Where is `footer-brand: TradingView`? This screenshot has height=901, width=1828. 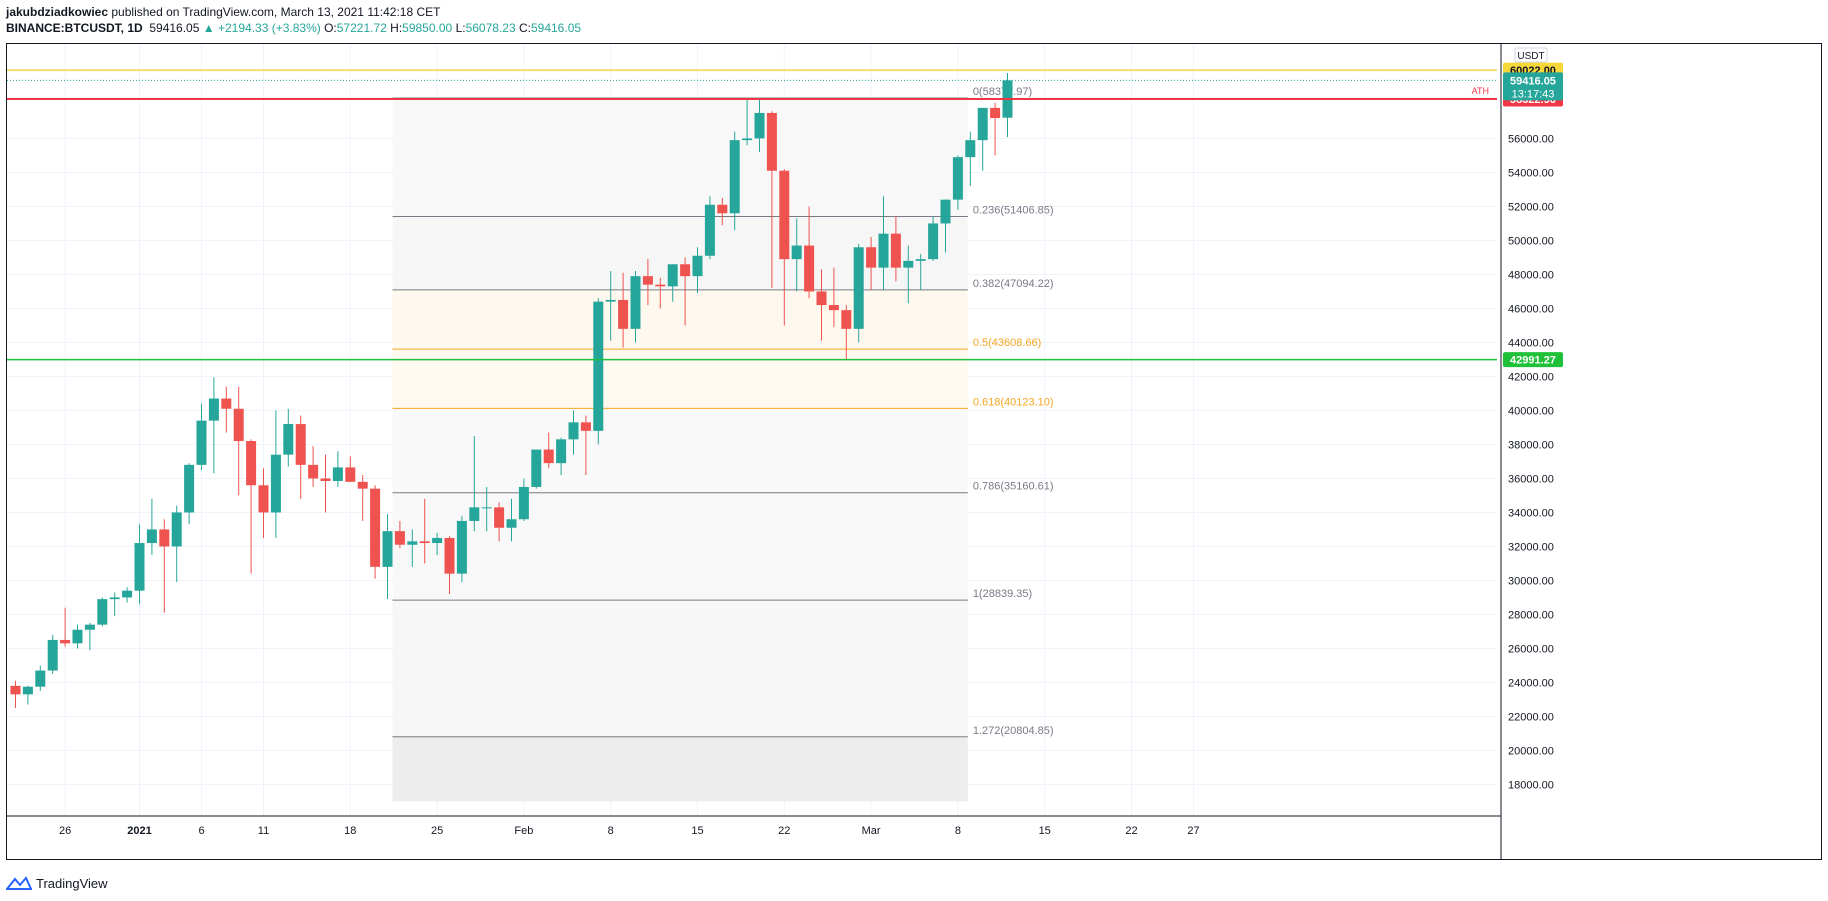
footer-brand: TradingView is located at coordinates (72, 883).